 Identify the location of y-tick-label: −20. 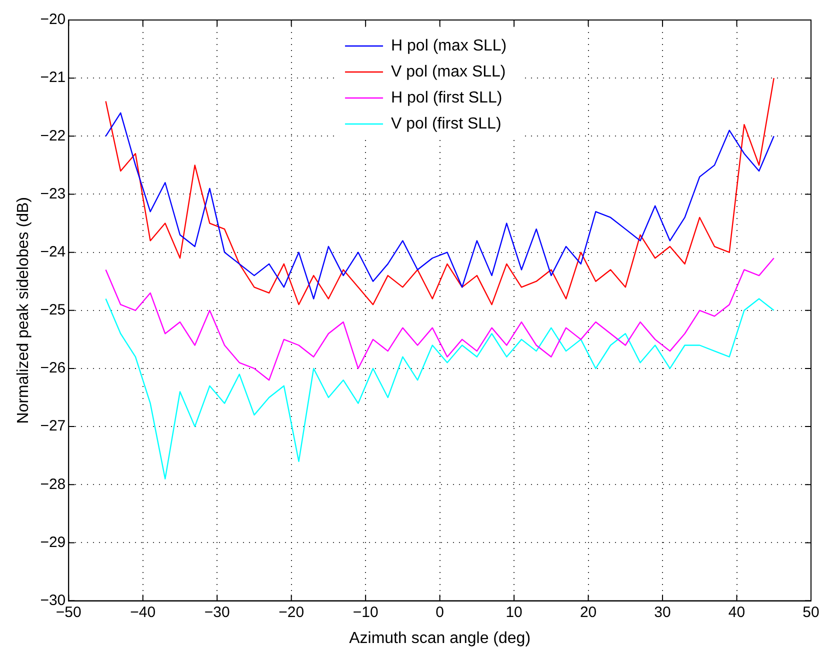
(53, 19).